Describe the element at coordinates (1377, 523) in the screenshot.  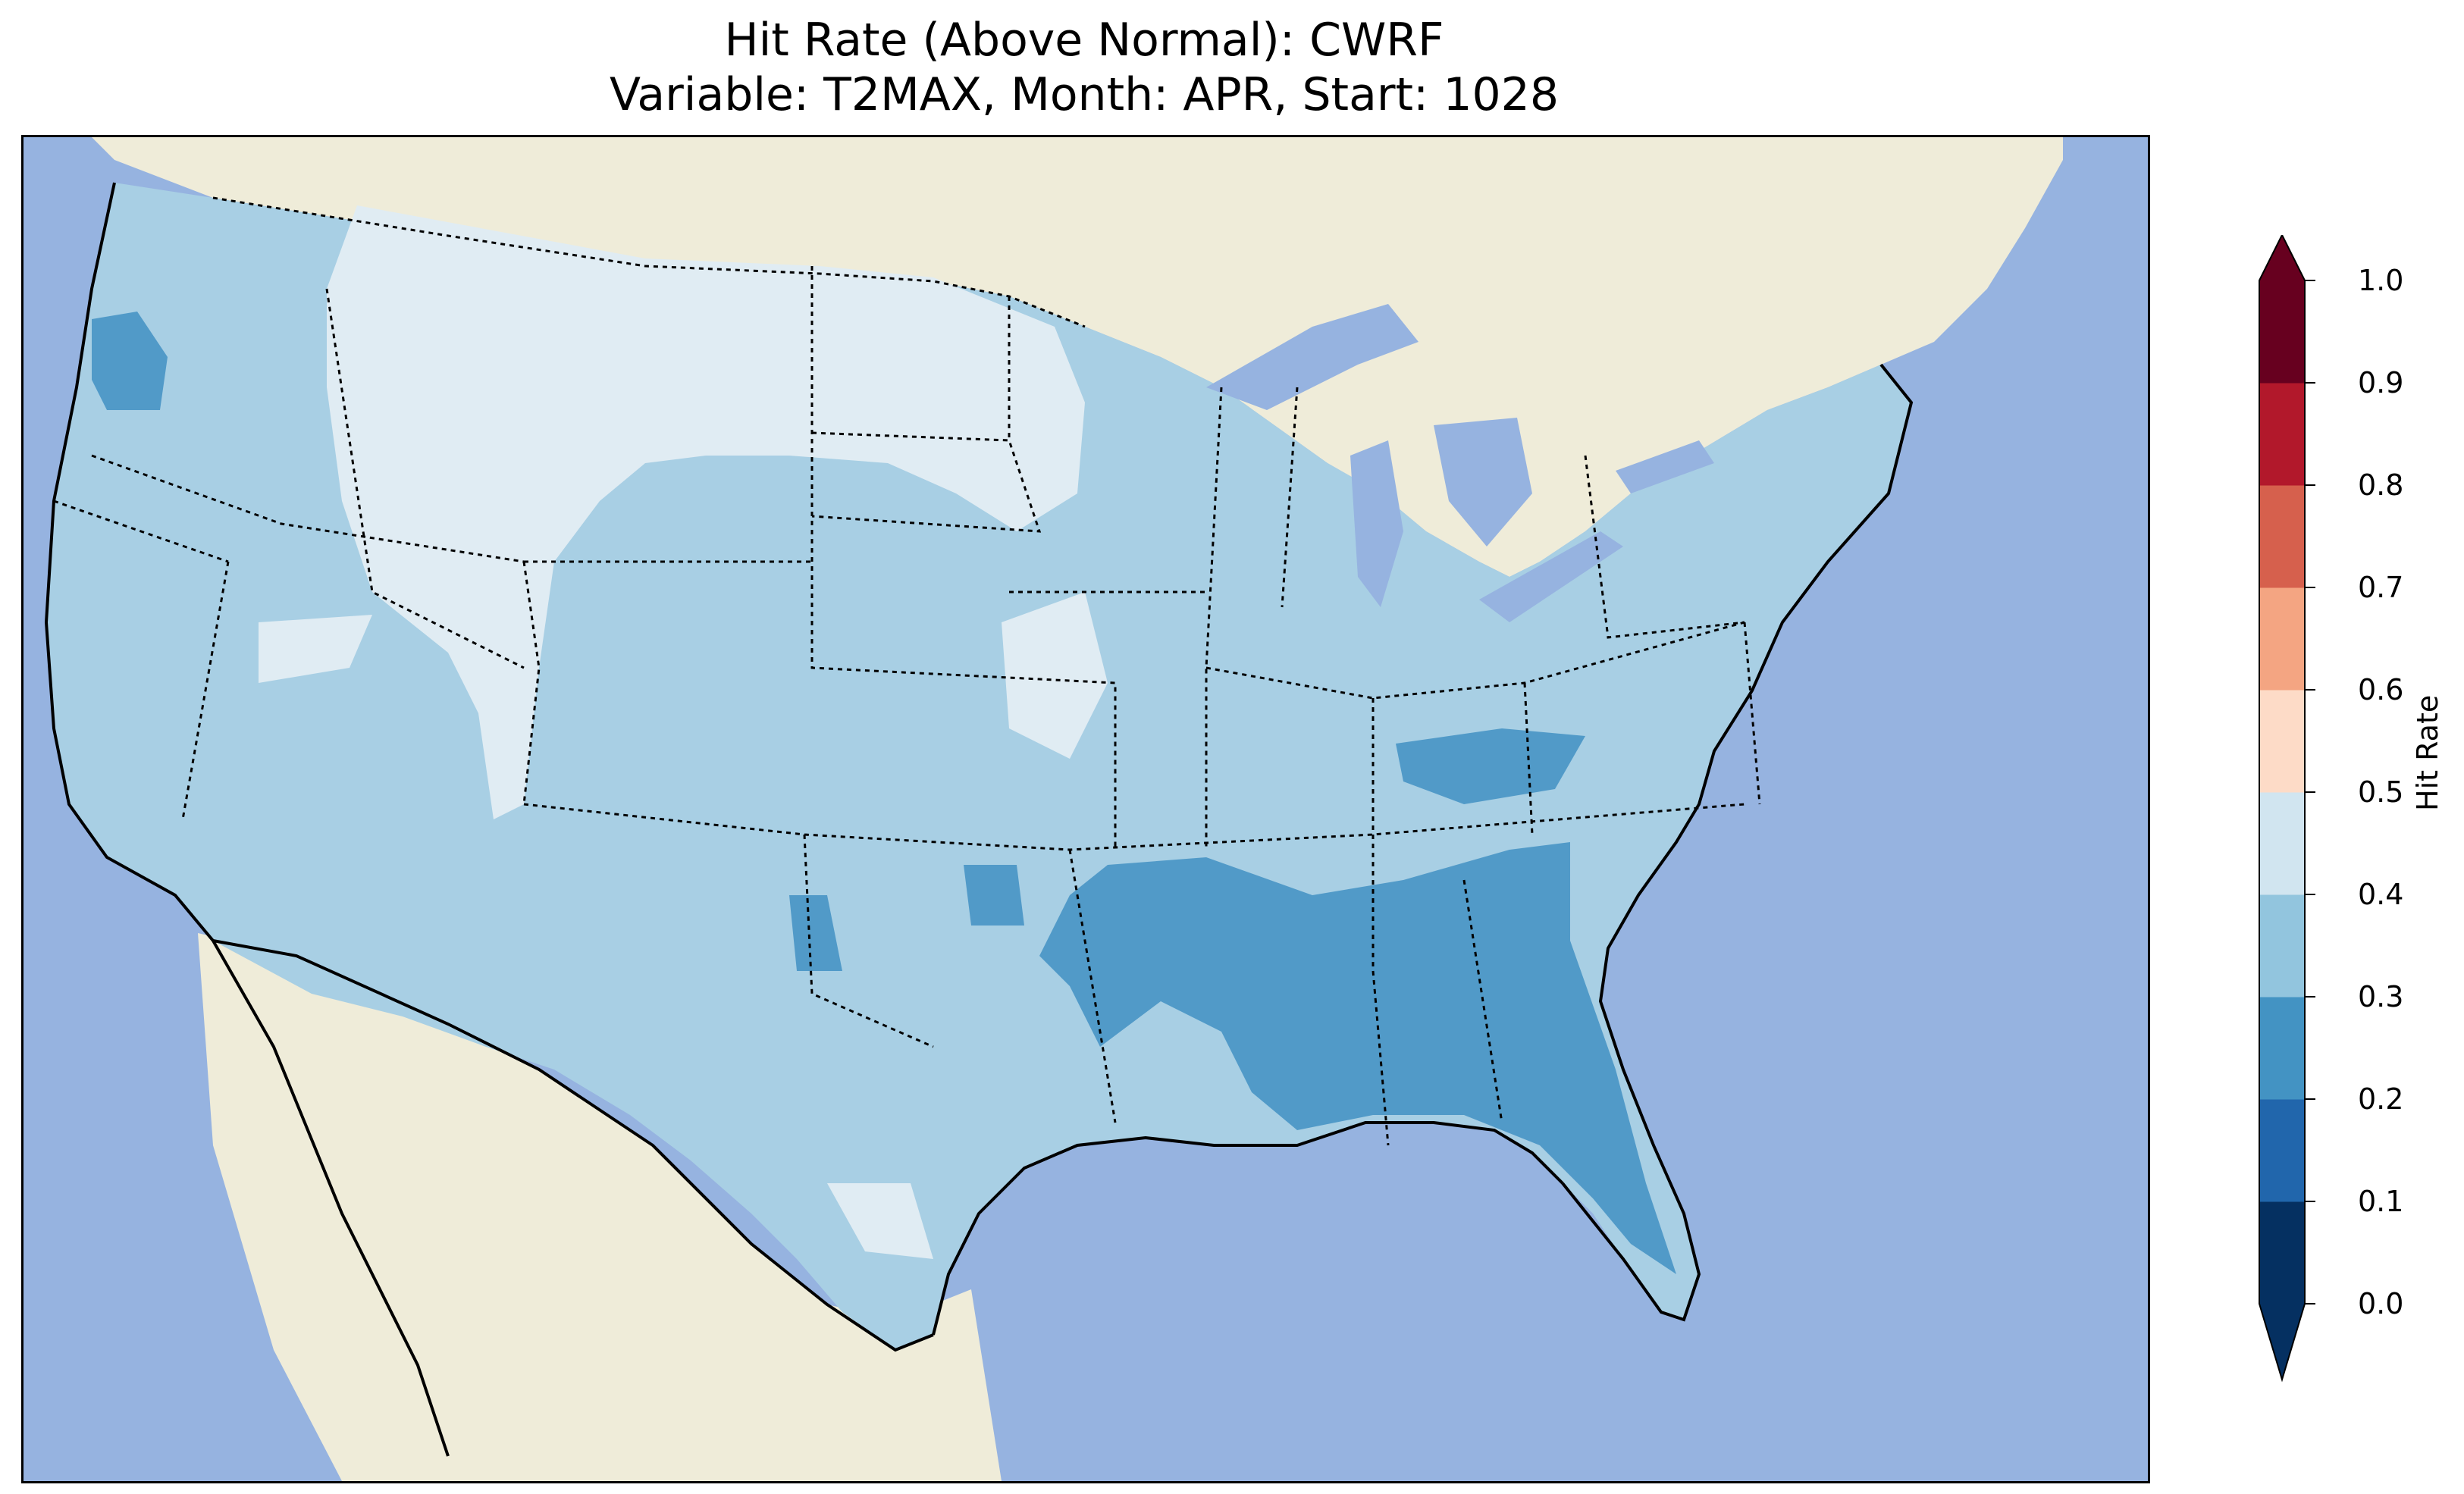
I see `lake-michigan` at that location.